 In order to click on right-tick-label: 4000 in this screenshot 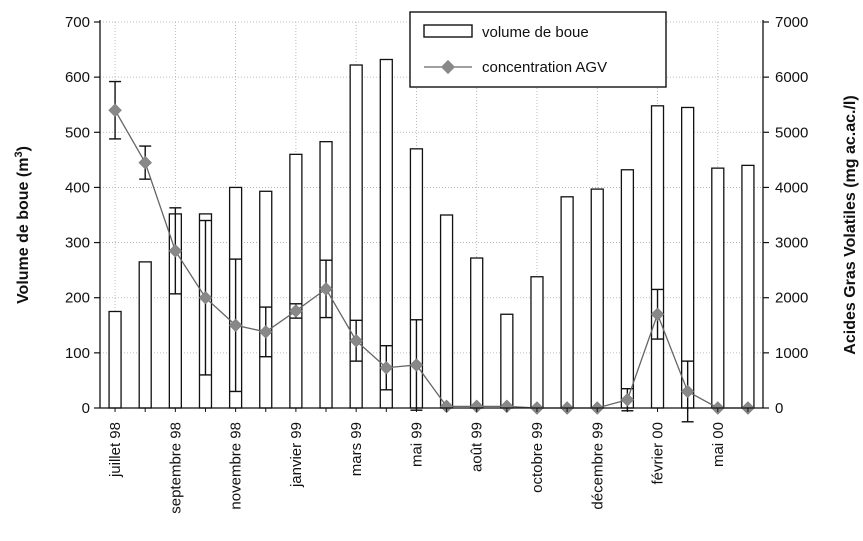, I will do `click(791, 187)`.